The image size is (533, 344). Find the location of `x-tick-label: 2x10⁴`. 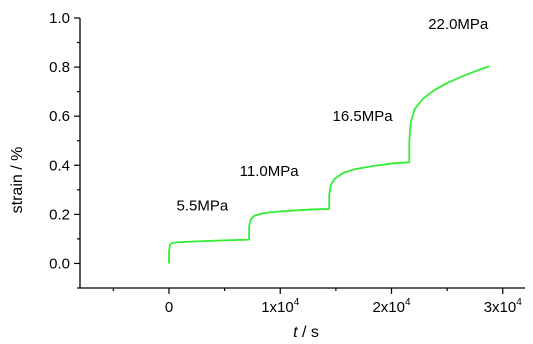

x-tick-label: 2x10⁴ is located at coordinates (391, 306).